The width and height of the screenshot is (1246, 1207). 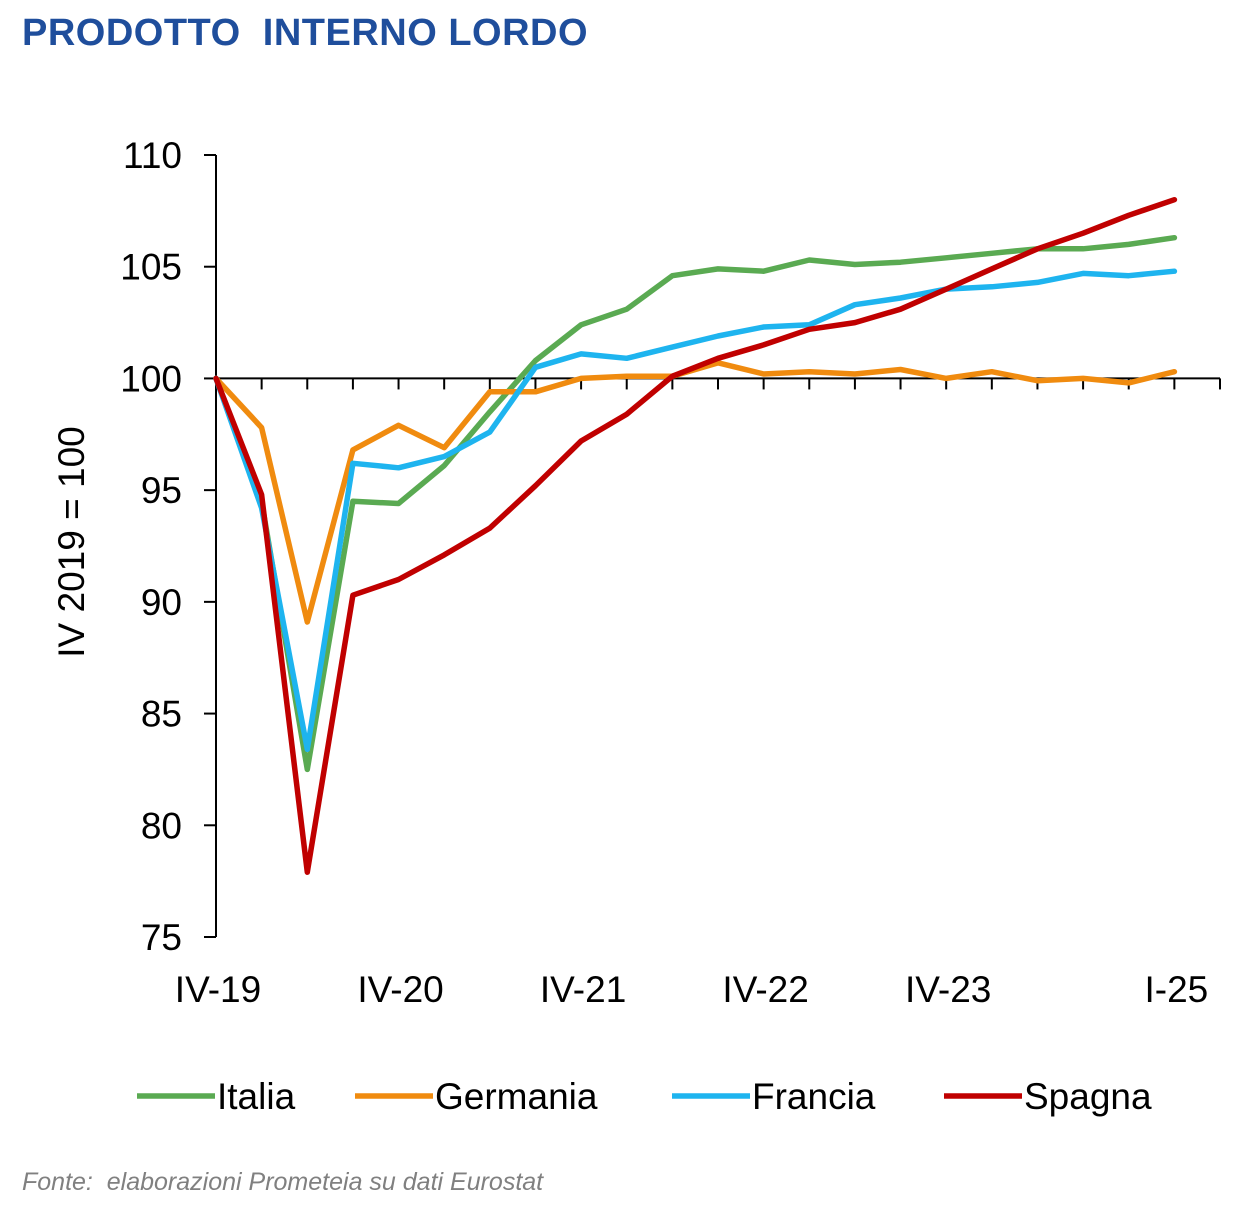 I want to click on legend-item-germania: Germania, so click(x=476, y=1096).